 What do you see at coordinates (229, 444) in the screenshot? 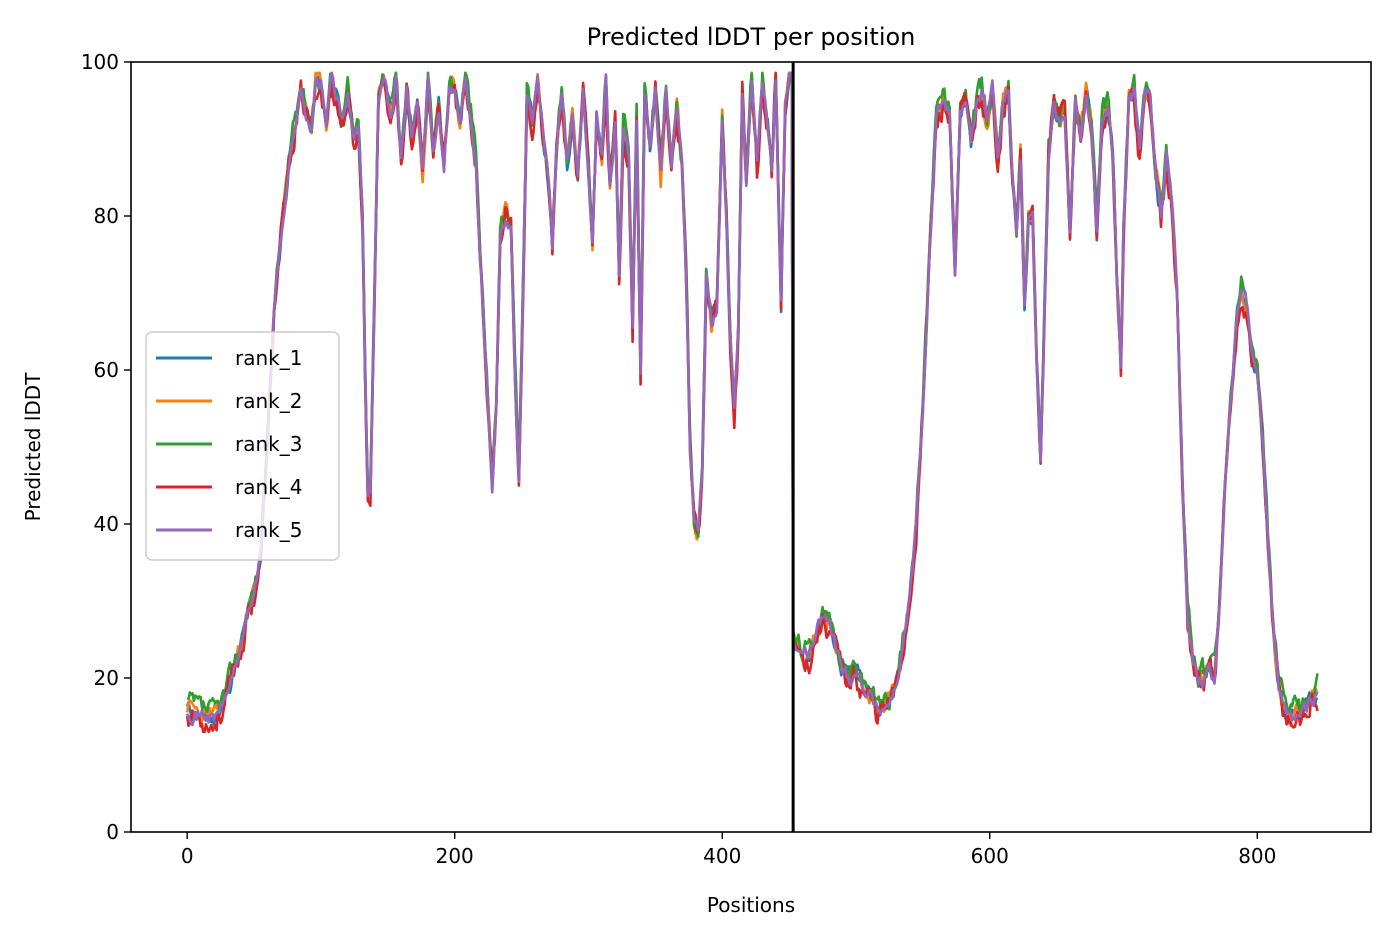
I see `legend-items: rank_1 rank_2 rank_3 rank_4 rank_5` at bounding box center [229, 444].